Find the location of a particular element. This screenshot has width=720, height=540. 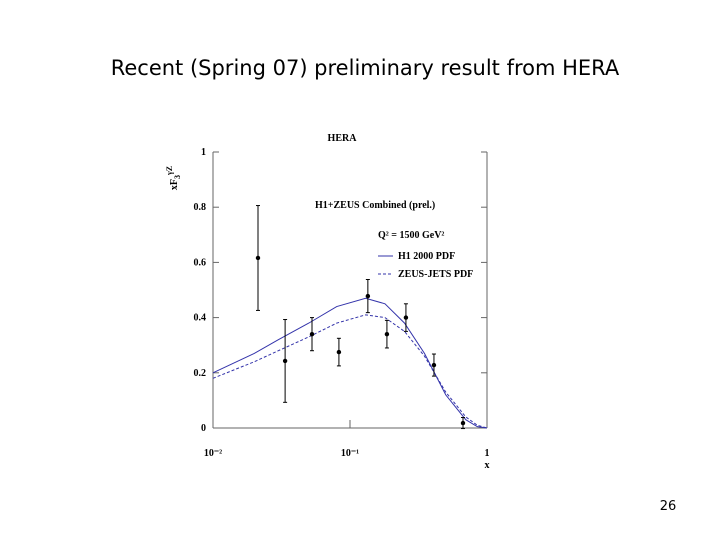

y-tick-label: 1 is located at coordinates (203, 152).